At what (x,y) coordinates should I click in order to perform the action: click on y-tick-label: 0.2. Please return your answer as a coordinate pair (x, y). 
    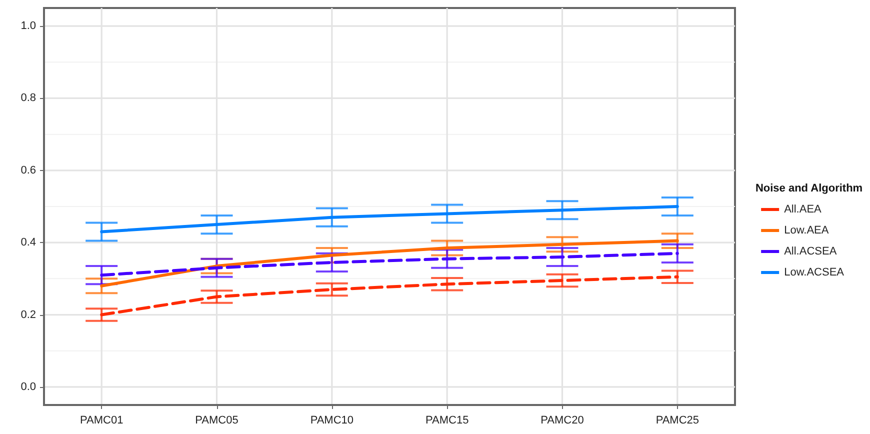
    Looking at the image, I should click on (28, 314).